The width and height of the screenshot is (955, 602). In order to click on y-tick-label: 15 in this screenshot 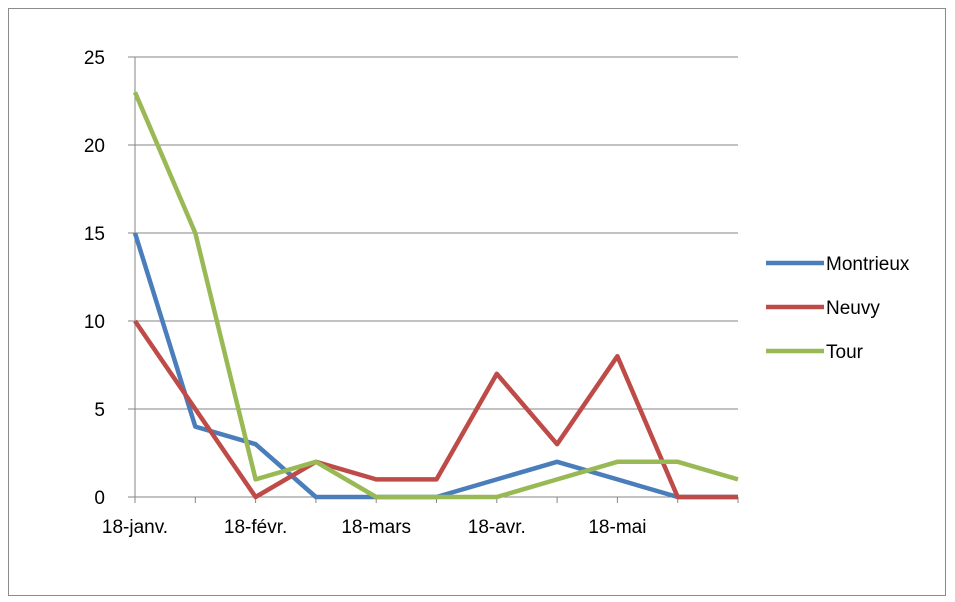, I will do `click(94, 234)`.